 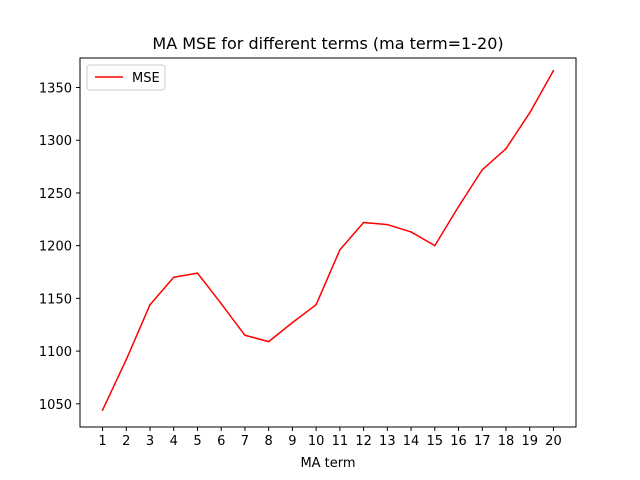 I want to click on x-tick-label: 5, so click(x=197, y=441).